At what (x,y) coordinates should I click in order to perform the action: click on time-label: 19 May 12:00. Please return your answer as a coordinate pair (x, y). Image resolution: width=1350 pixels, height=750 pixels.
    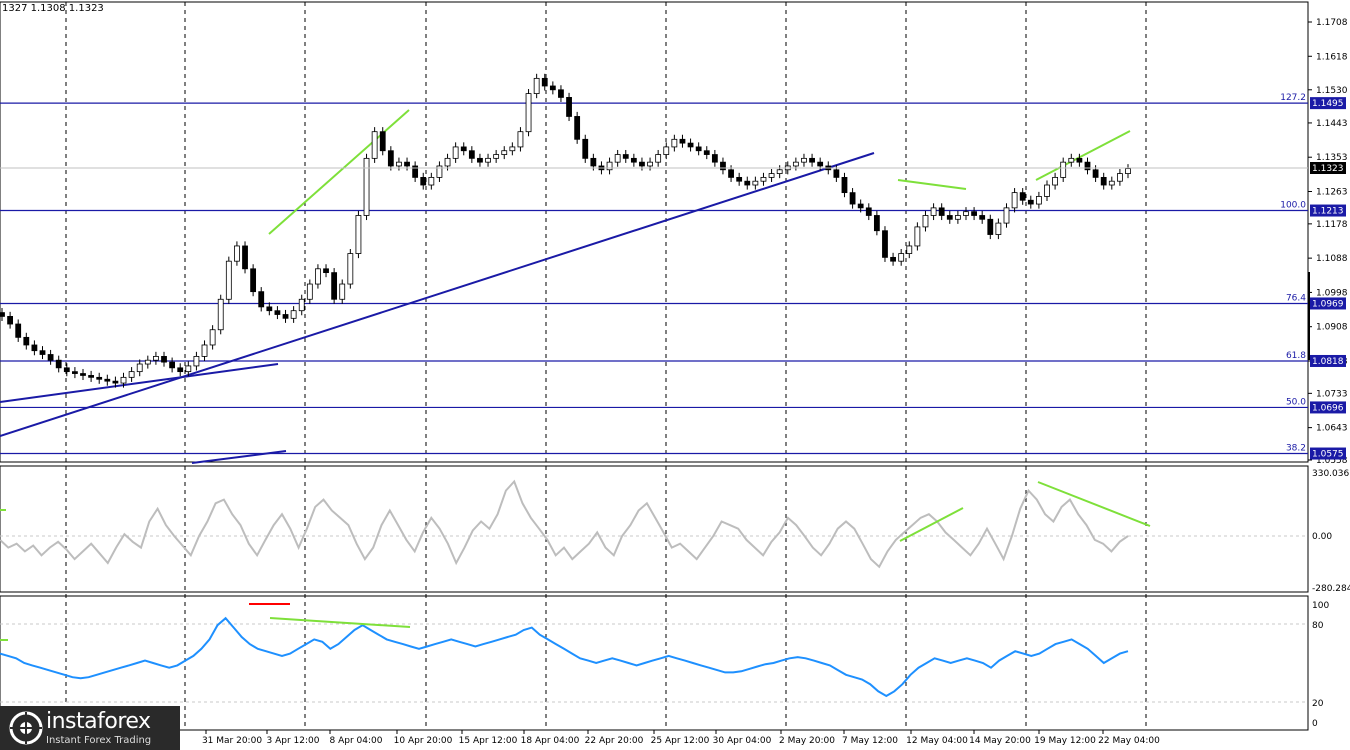
    Looking at the image, I should click on (1065, 741).